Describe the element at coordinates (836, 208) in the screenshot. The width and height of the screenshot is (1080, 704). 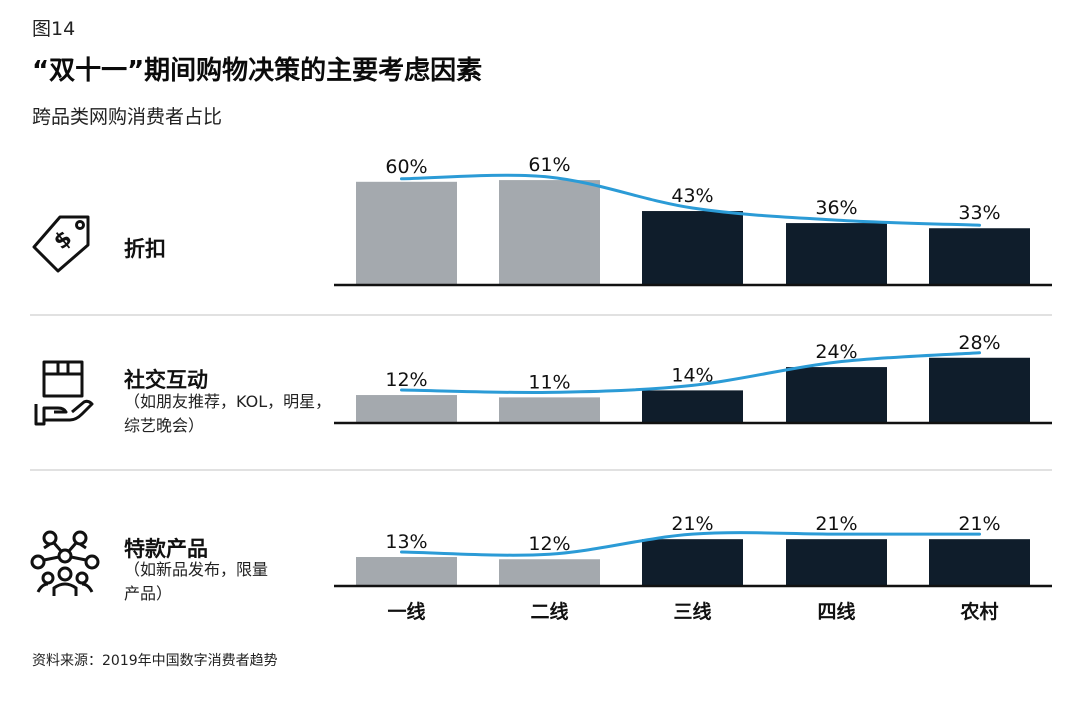
I see `data-label: 36%` at that location.